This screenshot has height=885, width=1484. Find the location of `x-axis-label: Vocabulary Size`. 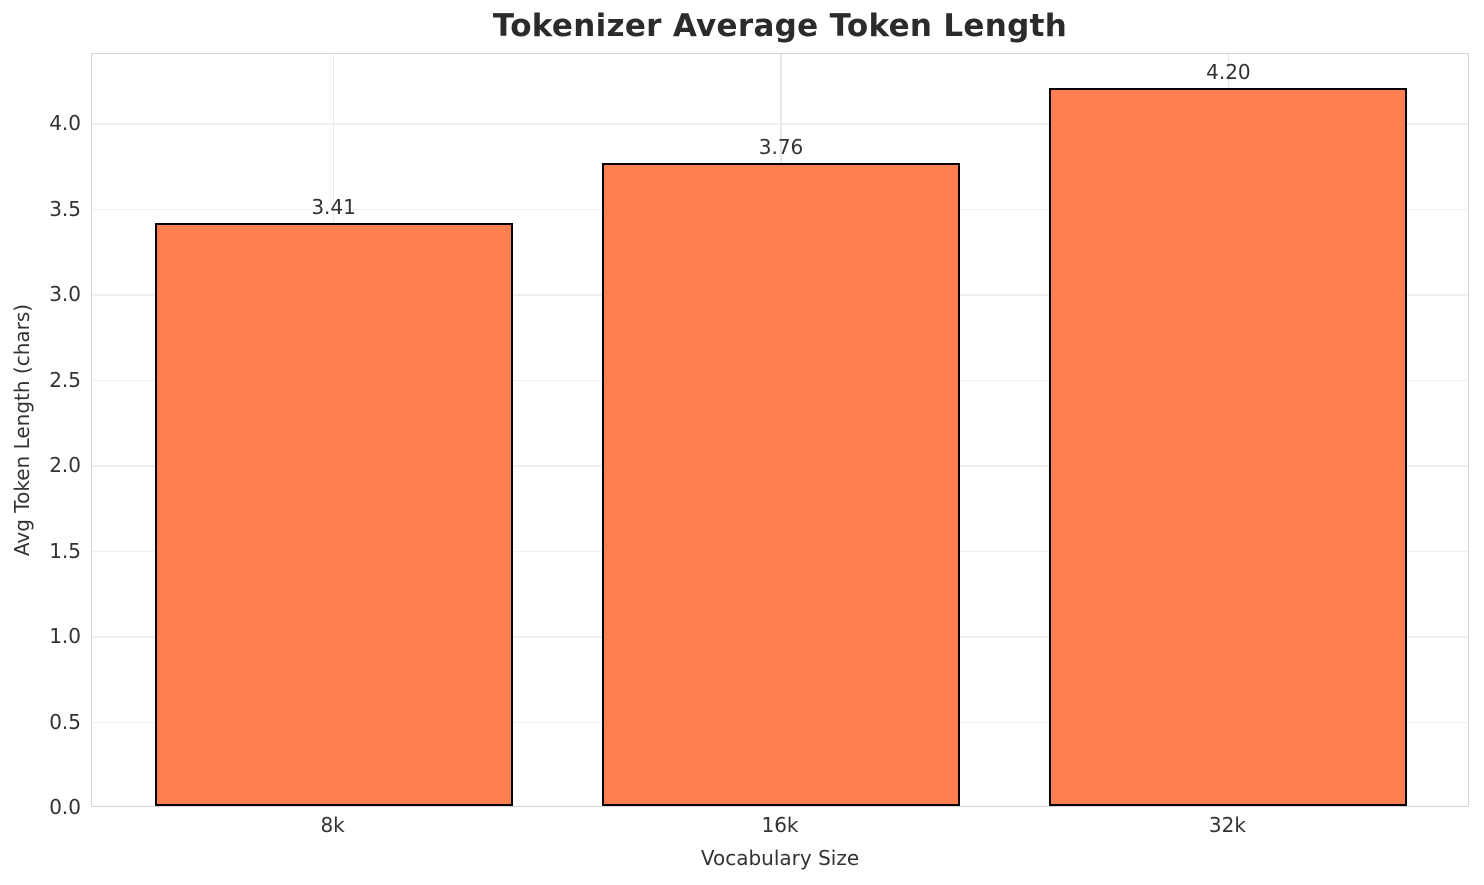

x-axis-label: Vocabulary Size is located at coordinates (780, 858).